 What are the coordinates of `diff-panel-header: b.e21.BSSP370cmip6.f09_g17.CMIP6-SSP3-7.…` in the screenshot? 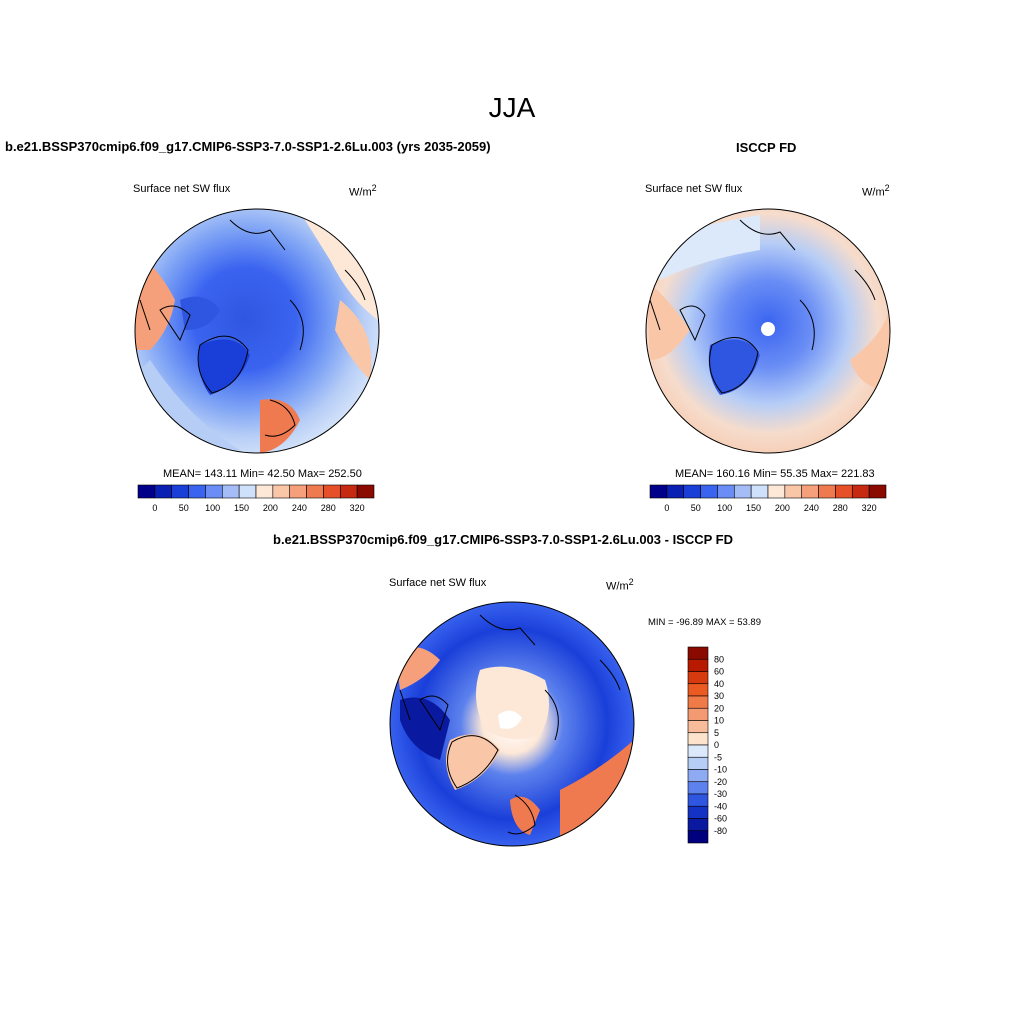 It's located at (503, 539).